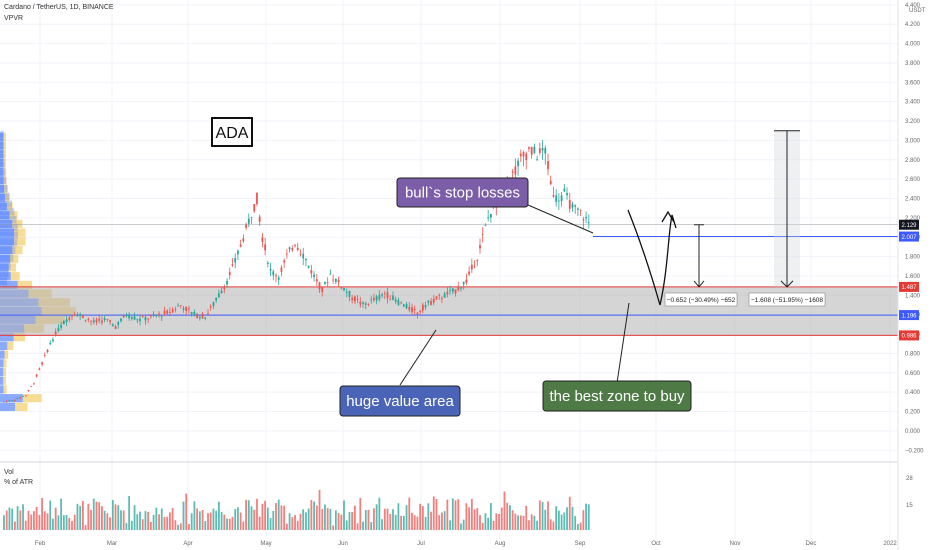 The image size is (932, 550). Describe the element at coordinates (913, 199) in the screenshot. I see `y-tick-label: 2.400` at that location.